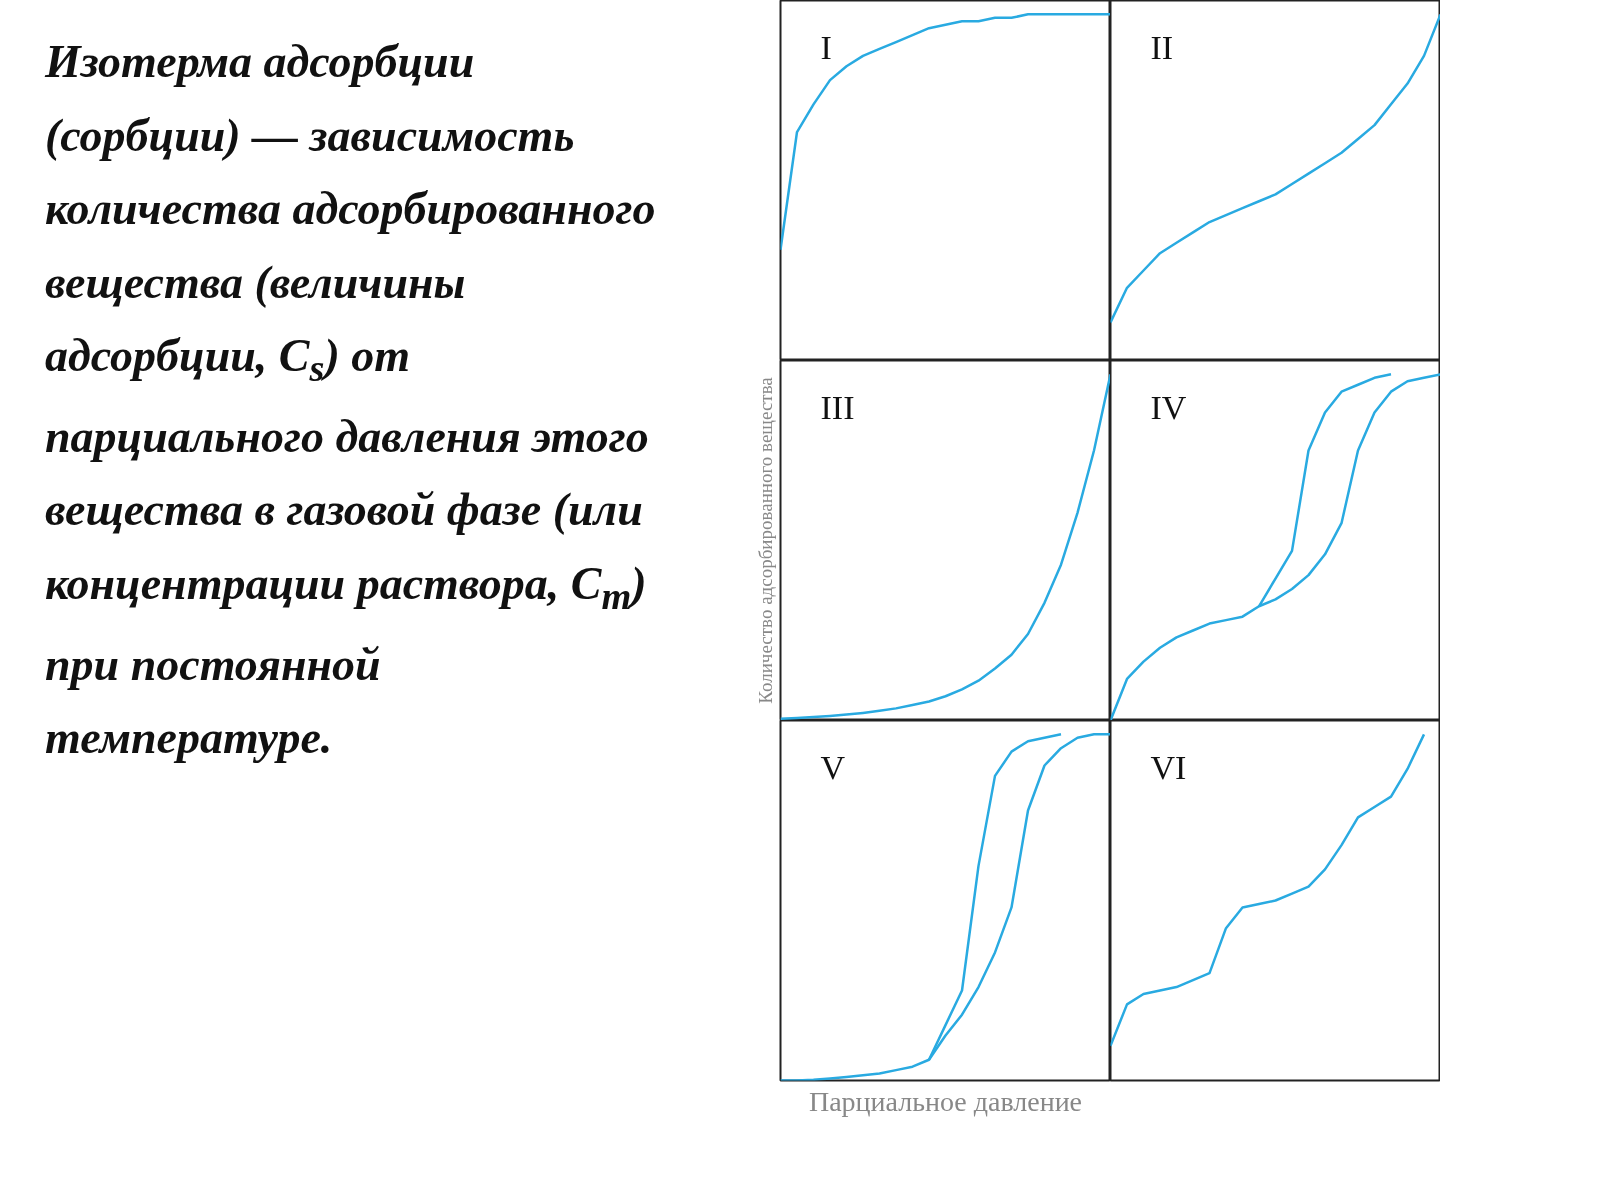  I want to click on chart-title: I, so click(826, 47).